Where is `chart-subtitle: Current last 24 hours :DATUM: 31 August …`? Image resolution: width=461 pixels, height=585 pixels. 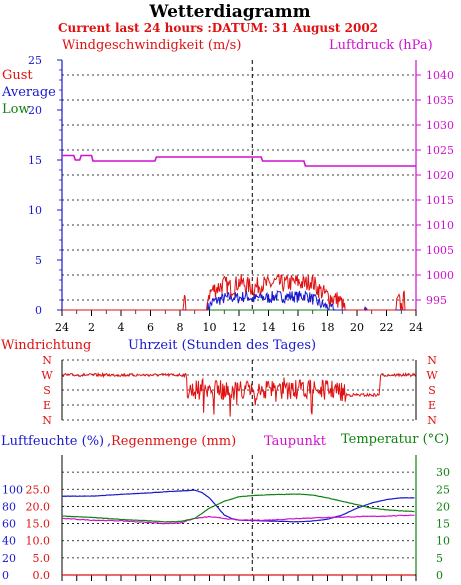 chart-subtitle: Current last 24 hours :DATUM: 31 August … is located at coordinates (218, 28).